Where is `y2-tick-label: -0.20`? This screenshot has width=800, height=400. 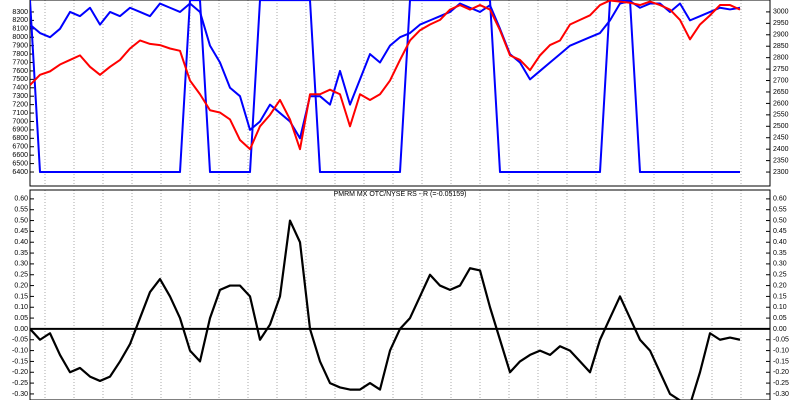 y2-tick-label: -0.20 is located at coordinates (781, 372).